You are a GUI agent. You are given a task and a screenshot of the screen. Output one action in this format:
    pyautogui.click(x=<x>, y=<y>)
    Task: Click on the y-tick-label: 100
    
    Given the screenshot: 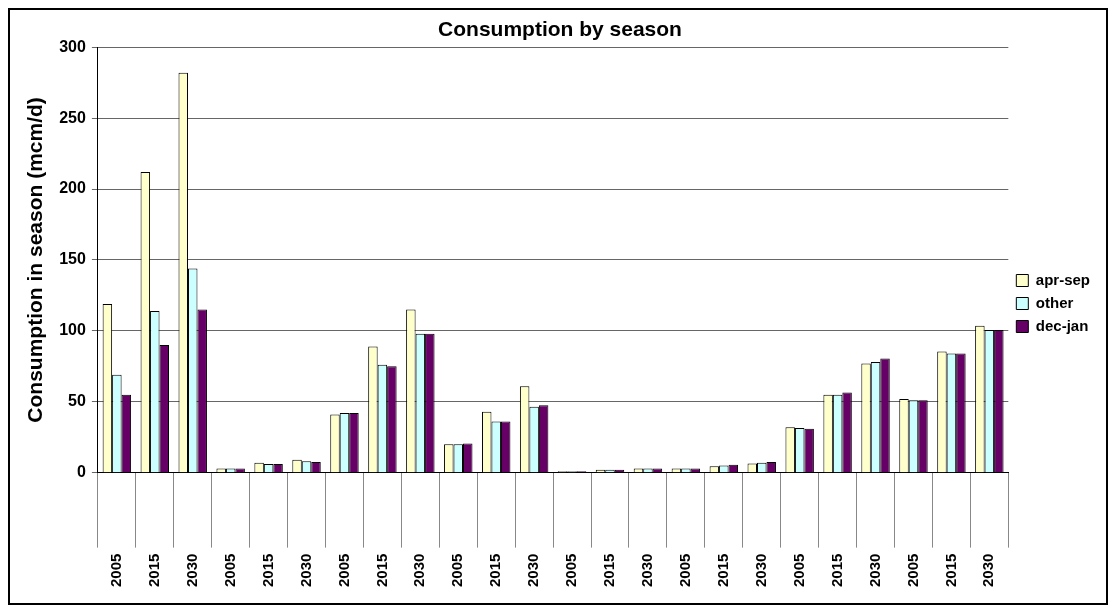 What is the action you would take?
    pyautogui.click(x=72, y=330)
    